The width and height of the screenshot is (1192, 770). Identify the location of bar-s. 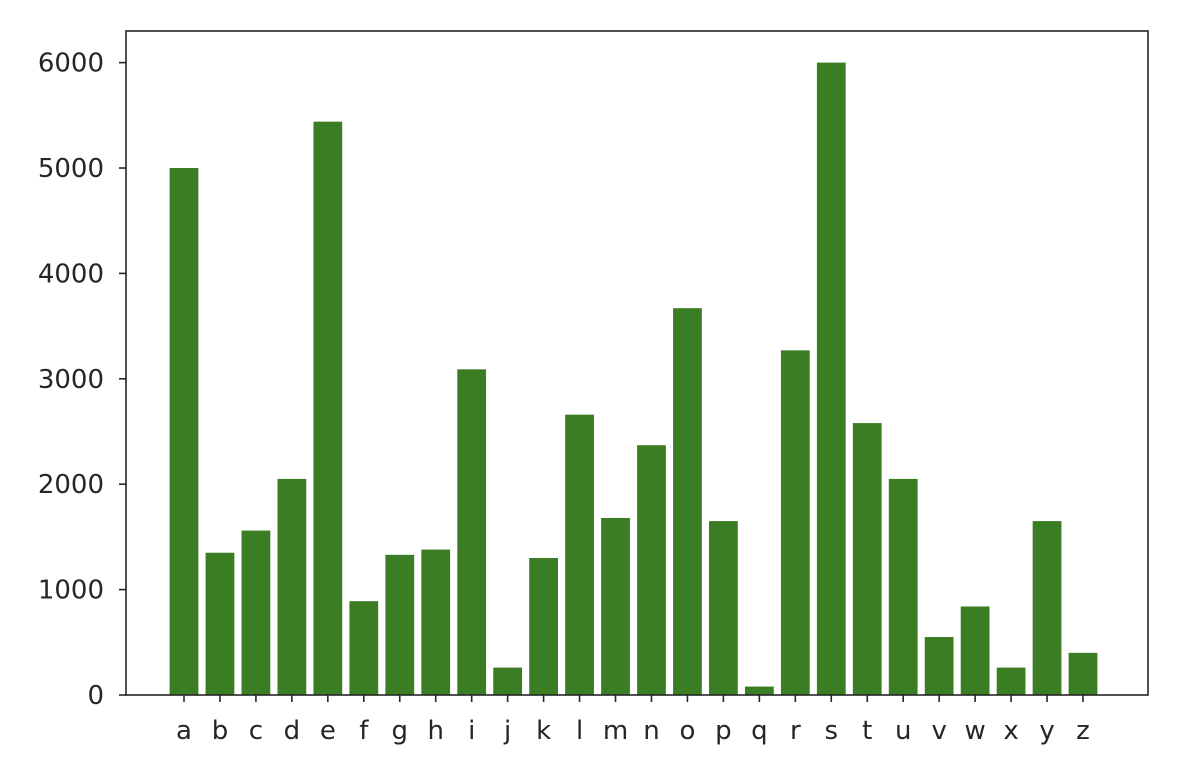
(831, 379).